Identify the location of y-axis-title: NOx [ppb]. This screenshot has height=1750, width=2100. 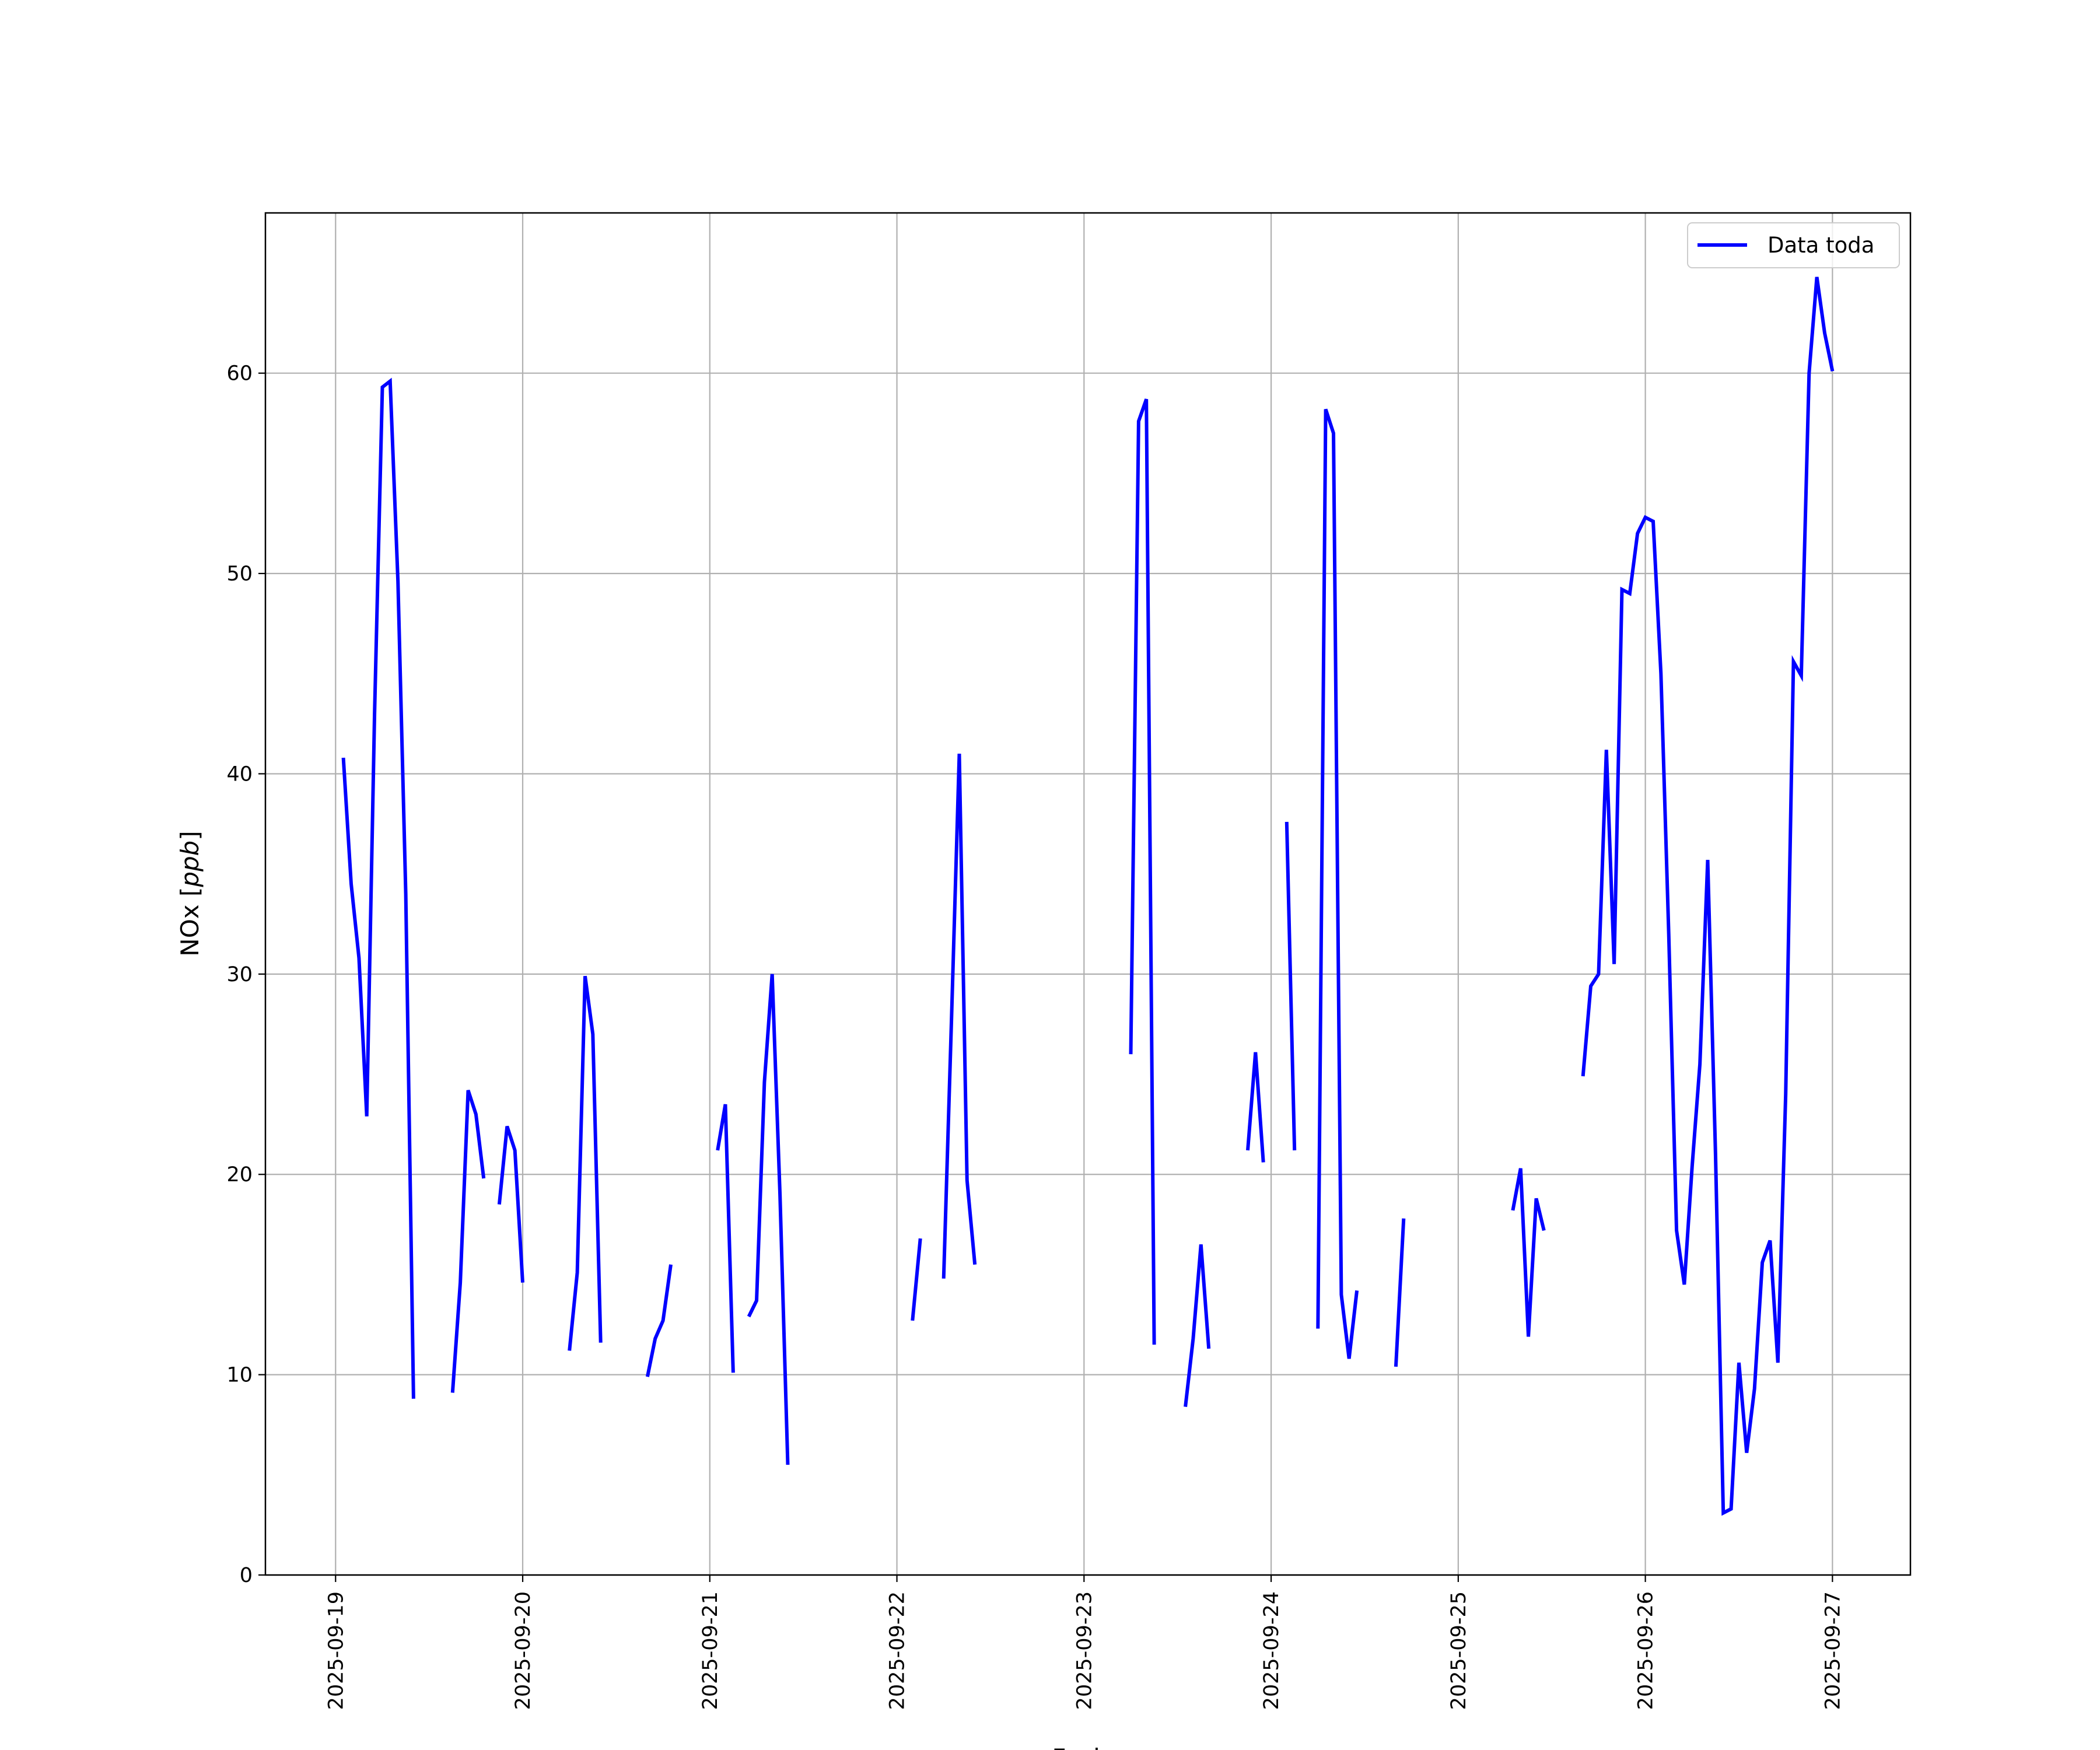
(190, 893).